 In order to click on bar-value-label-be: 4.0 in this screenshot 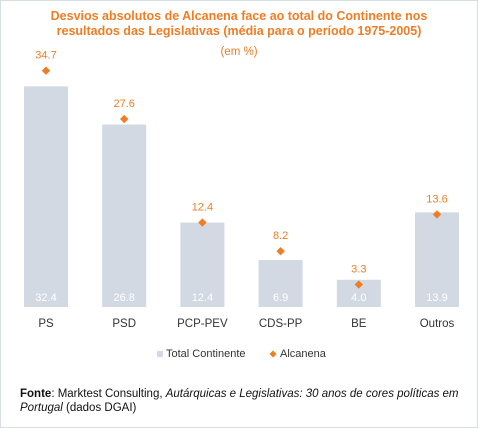, I will do `click(358, 298)`.